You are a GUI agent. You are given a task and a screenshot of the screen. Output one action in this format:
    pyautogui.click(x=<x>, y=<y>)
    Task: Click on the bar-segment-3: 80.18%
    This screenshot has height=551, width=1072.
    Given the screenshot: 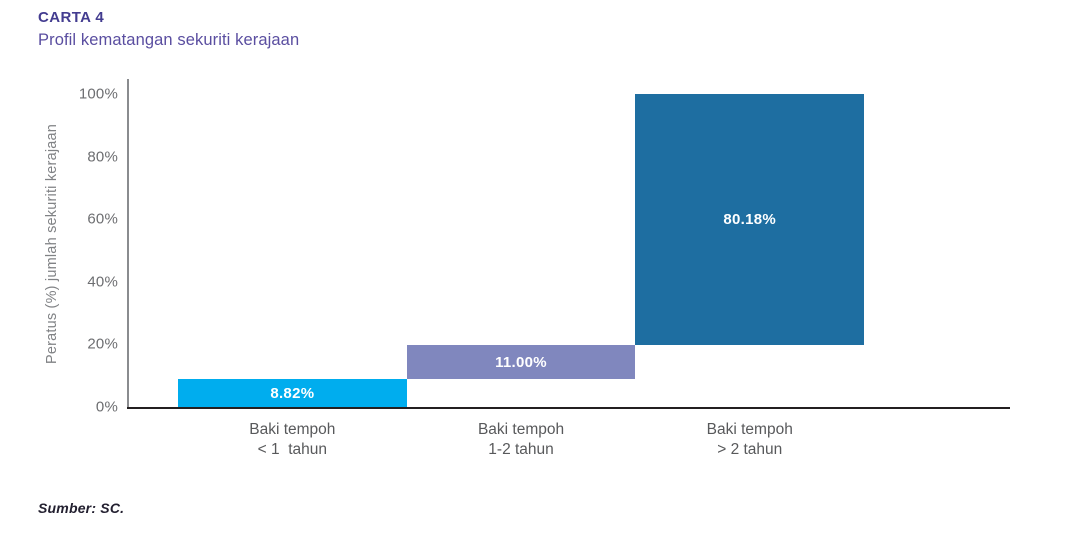 What is the action you would take?
    pyautogui.click(x=750, y=219)
    